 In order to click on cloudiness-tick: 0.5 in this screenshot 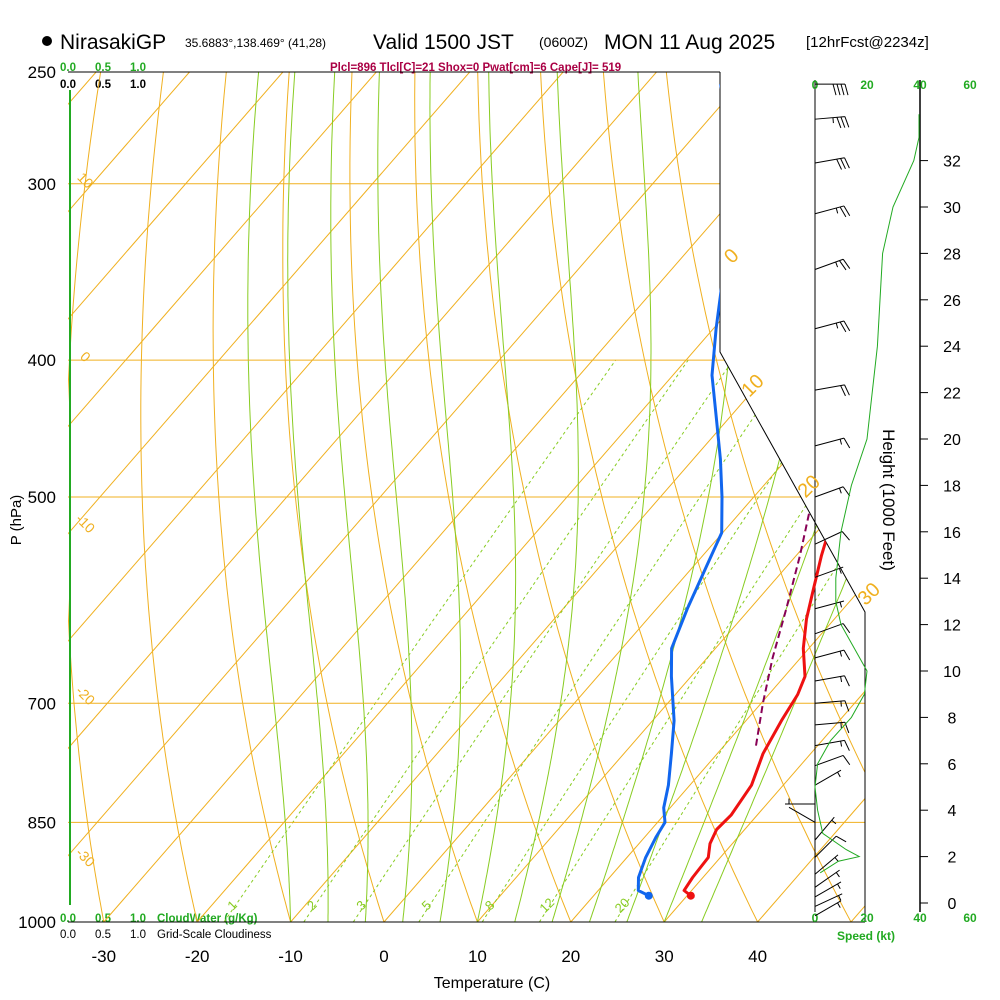, I will do `click(103, 935)`.